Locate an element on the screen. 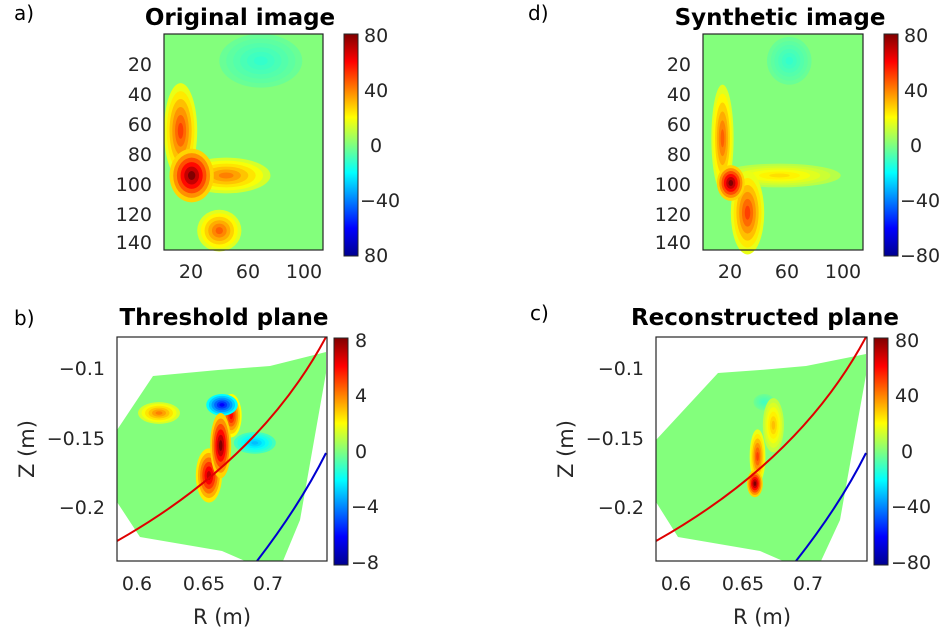 This screenshot has height=637, width=951. heatmap-d is located at coordinates (776, 145).